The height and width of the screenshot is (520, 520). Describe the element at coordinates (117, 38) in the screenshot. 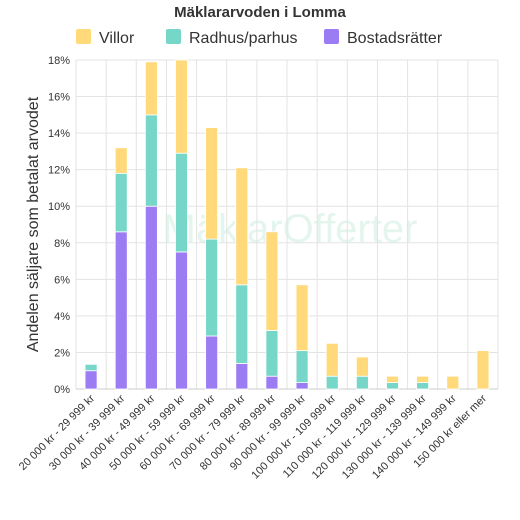

I see `legend-label: Villor` at that location.